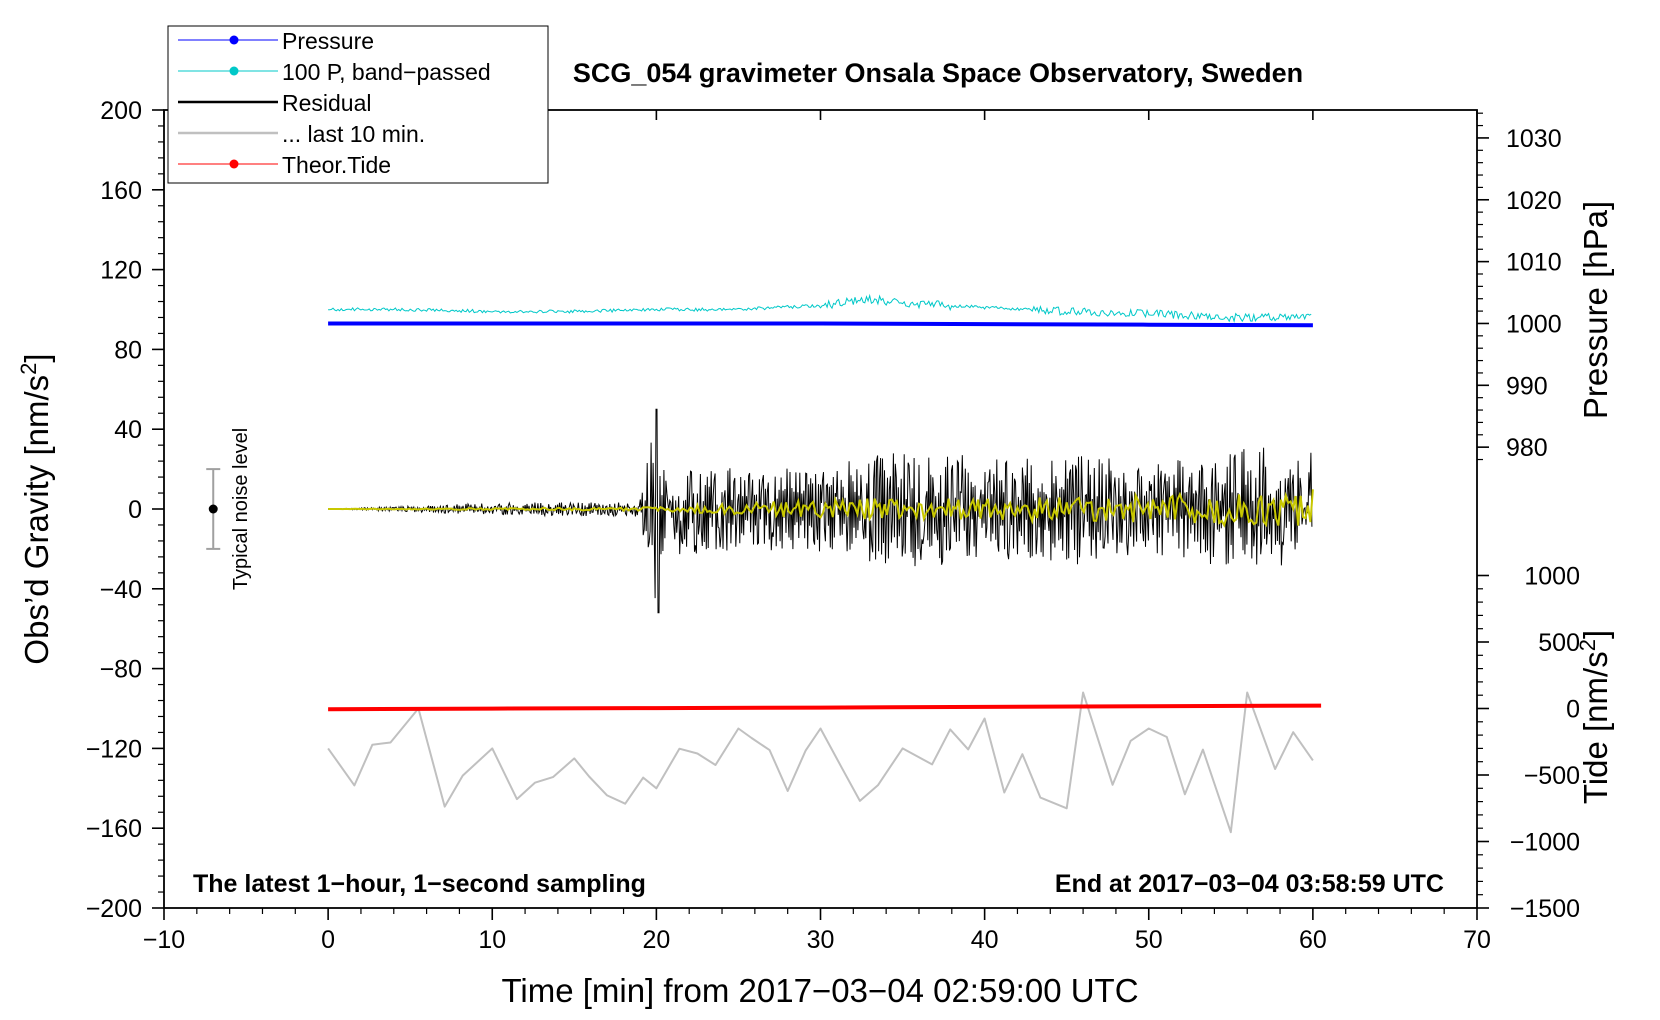  What do you see at coordinates (128, 430) in the screenshot?
I see `gravity-tick-label: 40` at bounding box center [128, 430].